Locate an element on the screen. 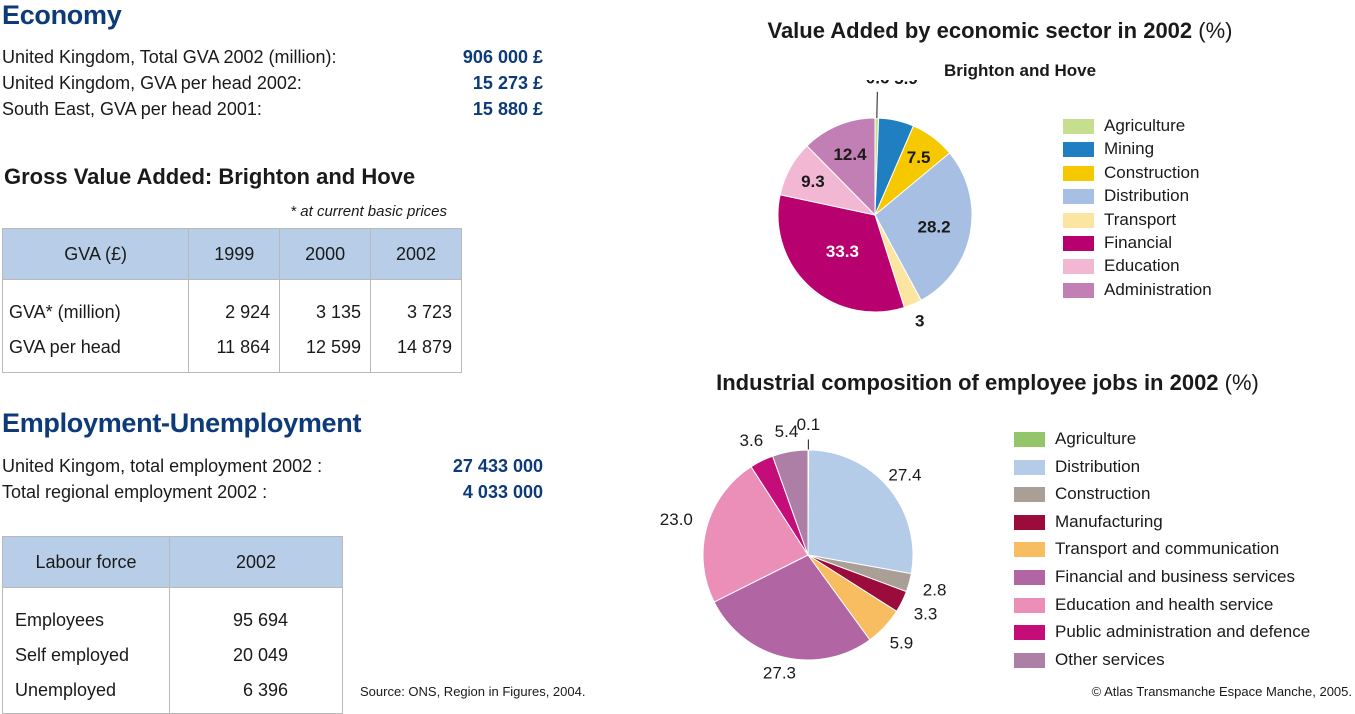 The image size is (1355, 714). gva-cell: 2 924 is located at coordinates (234, 305).